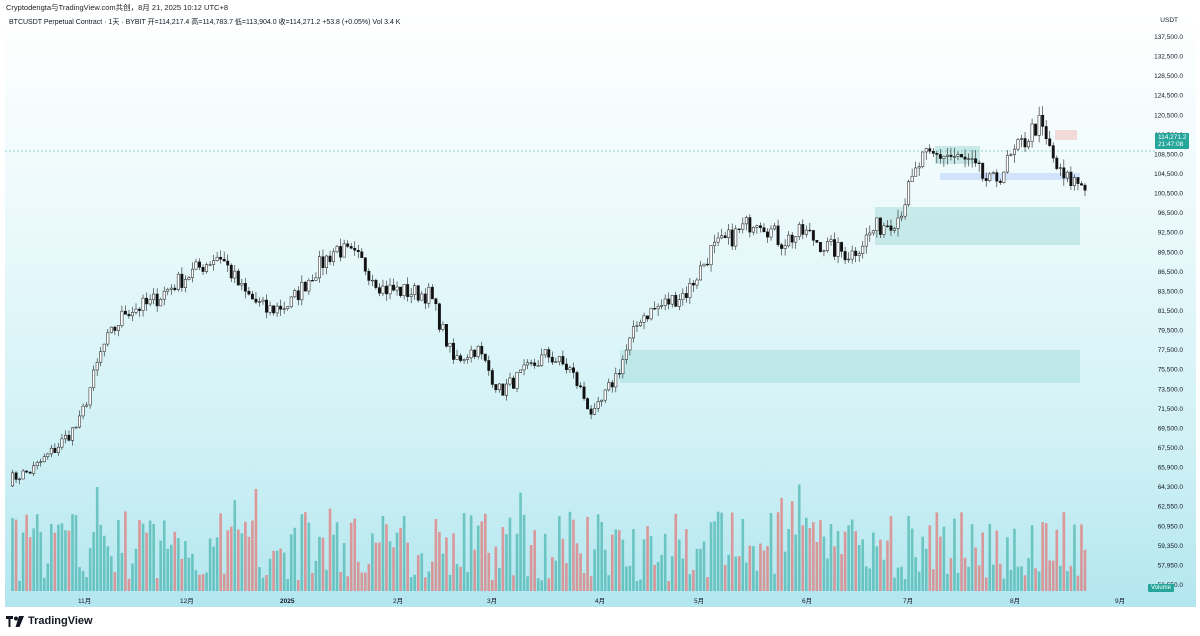 The width and height of the screenshot is (1200, 636). What do you see at coordinates (1160, 588) in the screenshot?
I see `volume-label: Volume` at bounding box center [1160, 588].